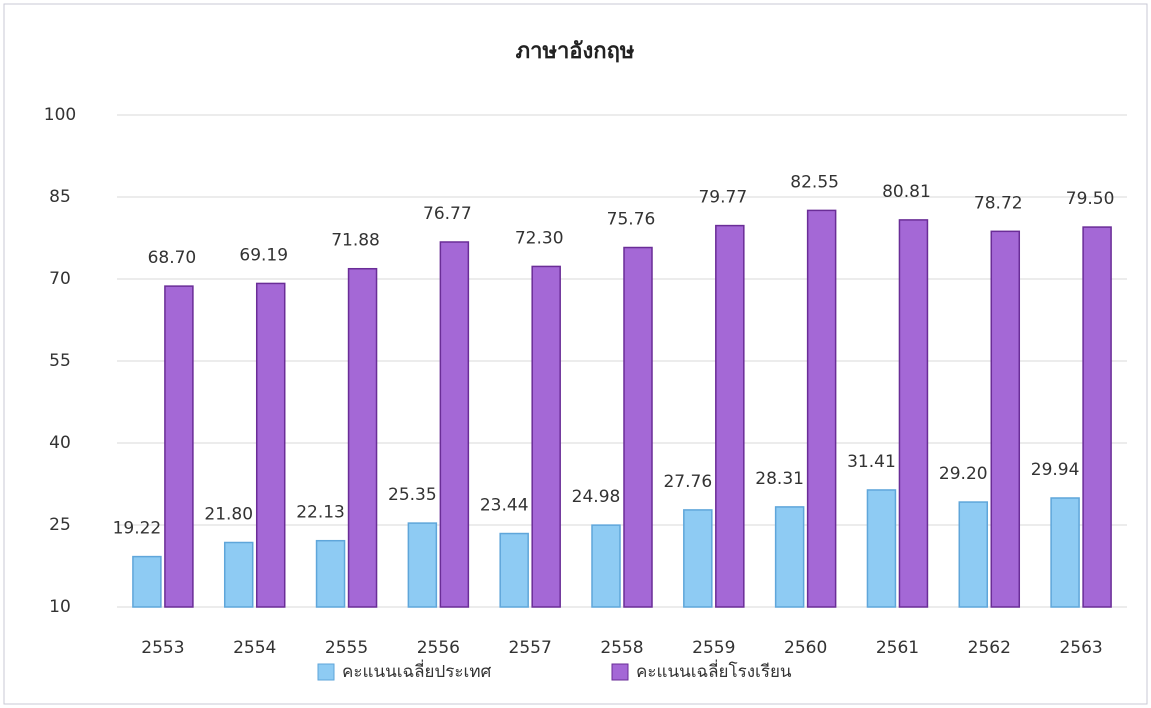 The height and width of the screenshot is (708, 1151). What do you see at coordinates (254, 648) in the screenshot?
I see `x-tick-label: 2554` at bounding box center [254, 648].